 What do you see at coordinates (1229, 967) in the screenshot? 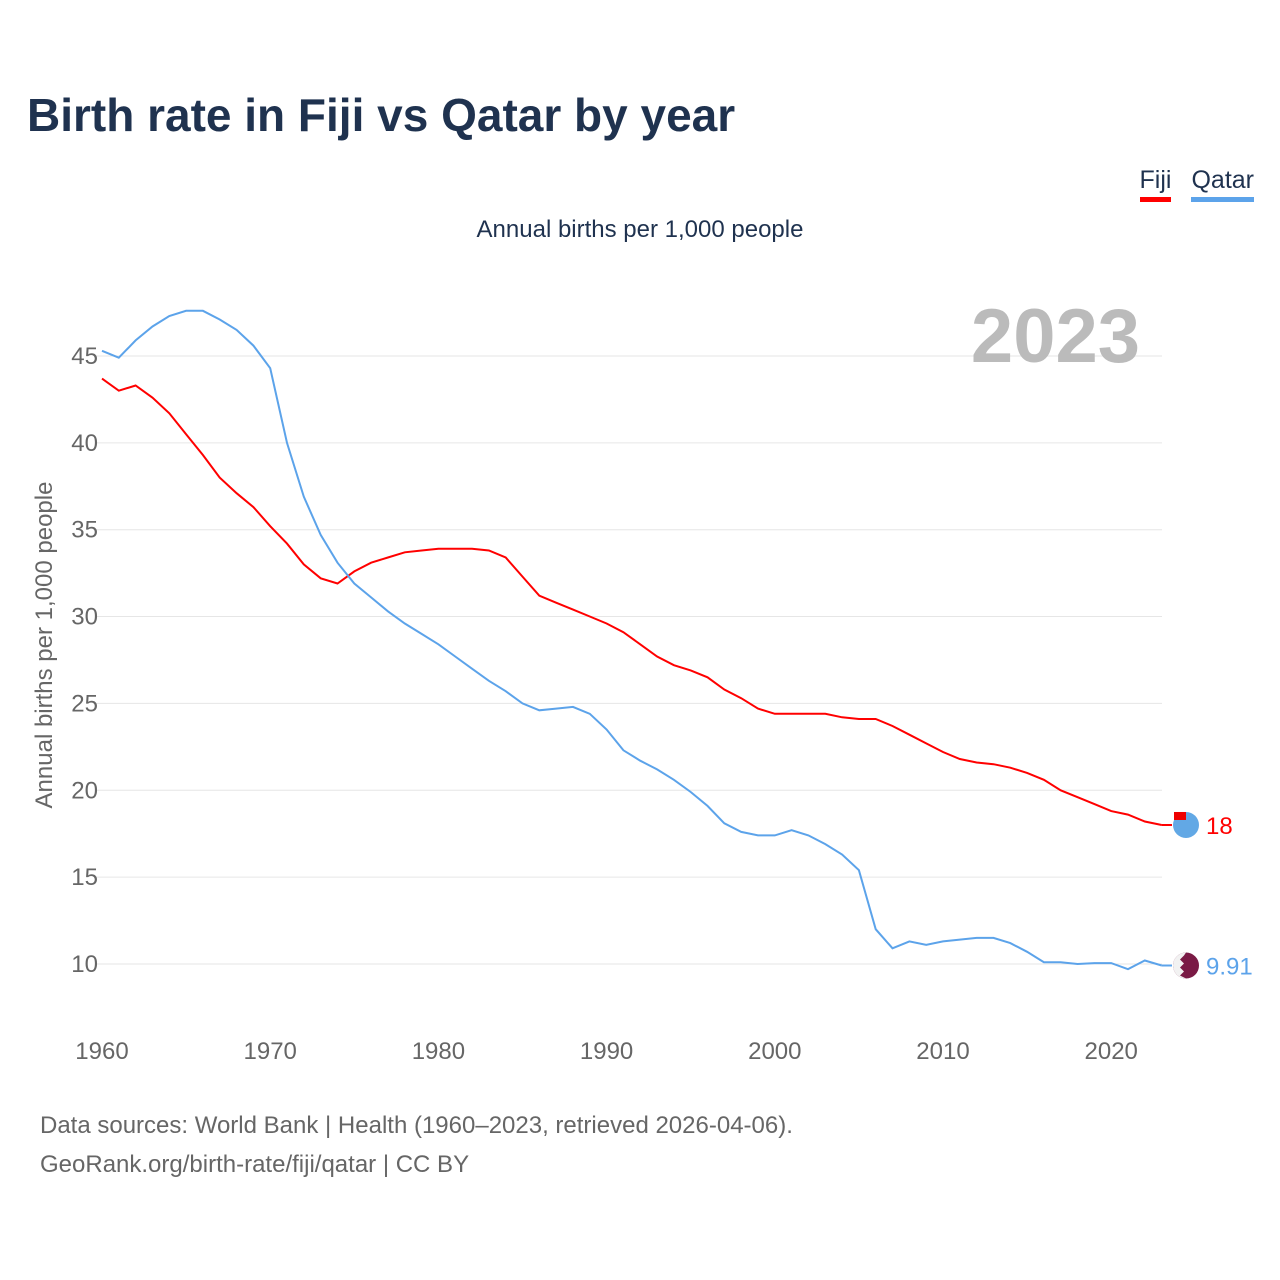
I see `end-value-label-qatar: 9.91` at bounding box center [1229, 967].